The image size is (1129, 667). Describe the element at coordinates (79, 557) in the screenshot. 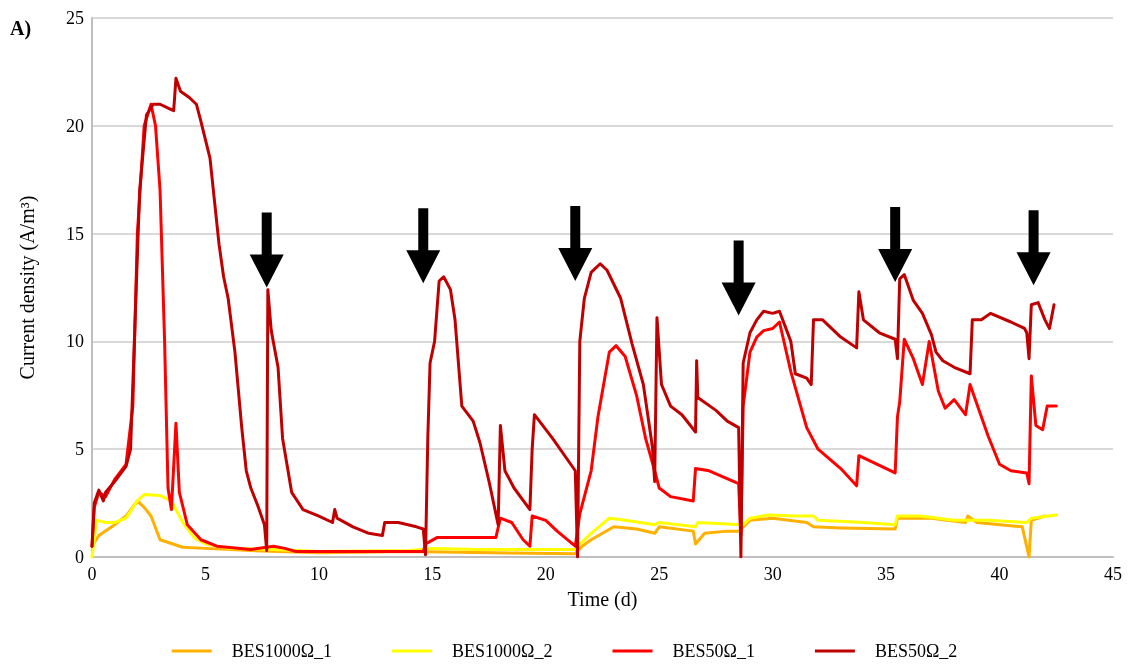

I see `y-tick-label: 0` at that location.